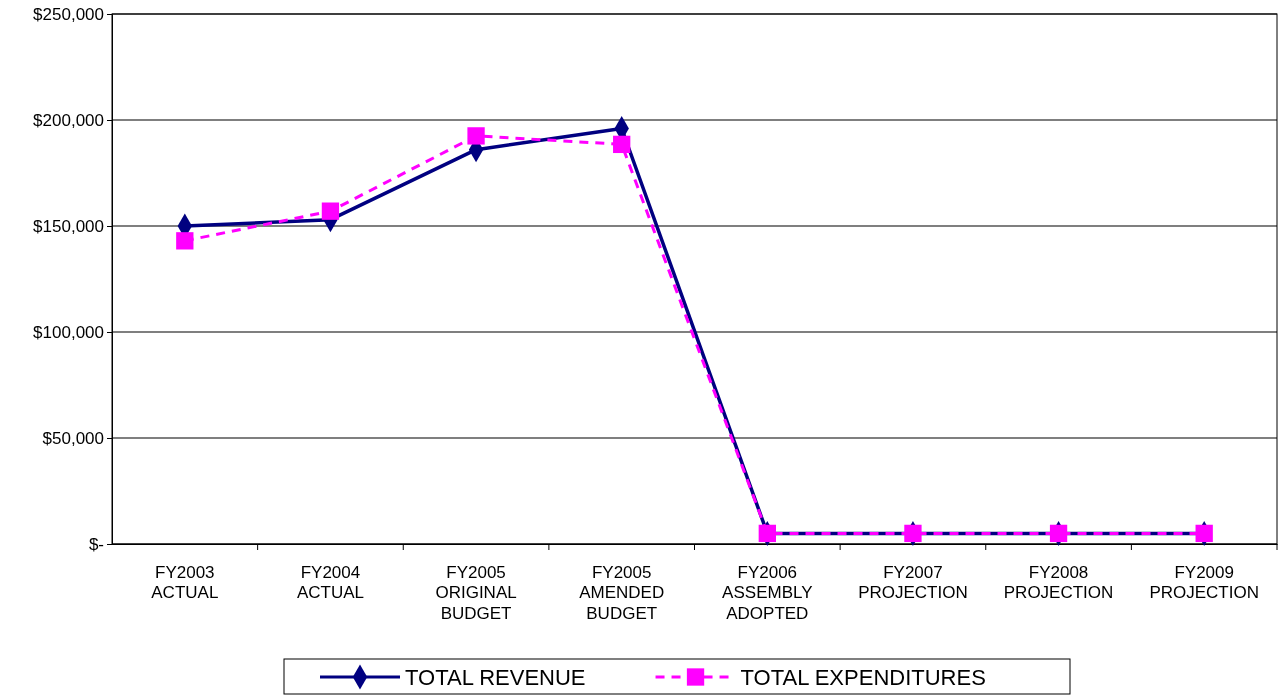  What do you see at coordinates (330, 583) in the screenshot?
I see `x-tick-label: FY2004 ACTUAL` at bounding box center [330, 583].